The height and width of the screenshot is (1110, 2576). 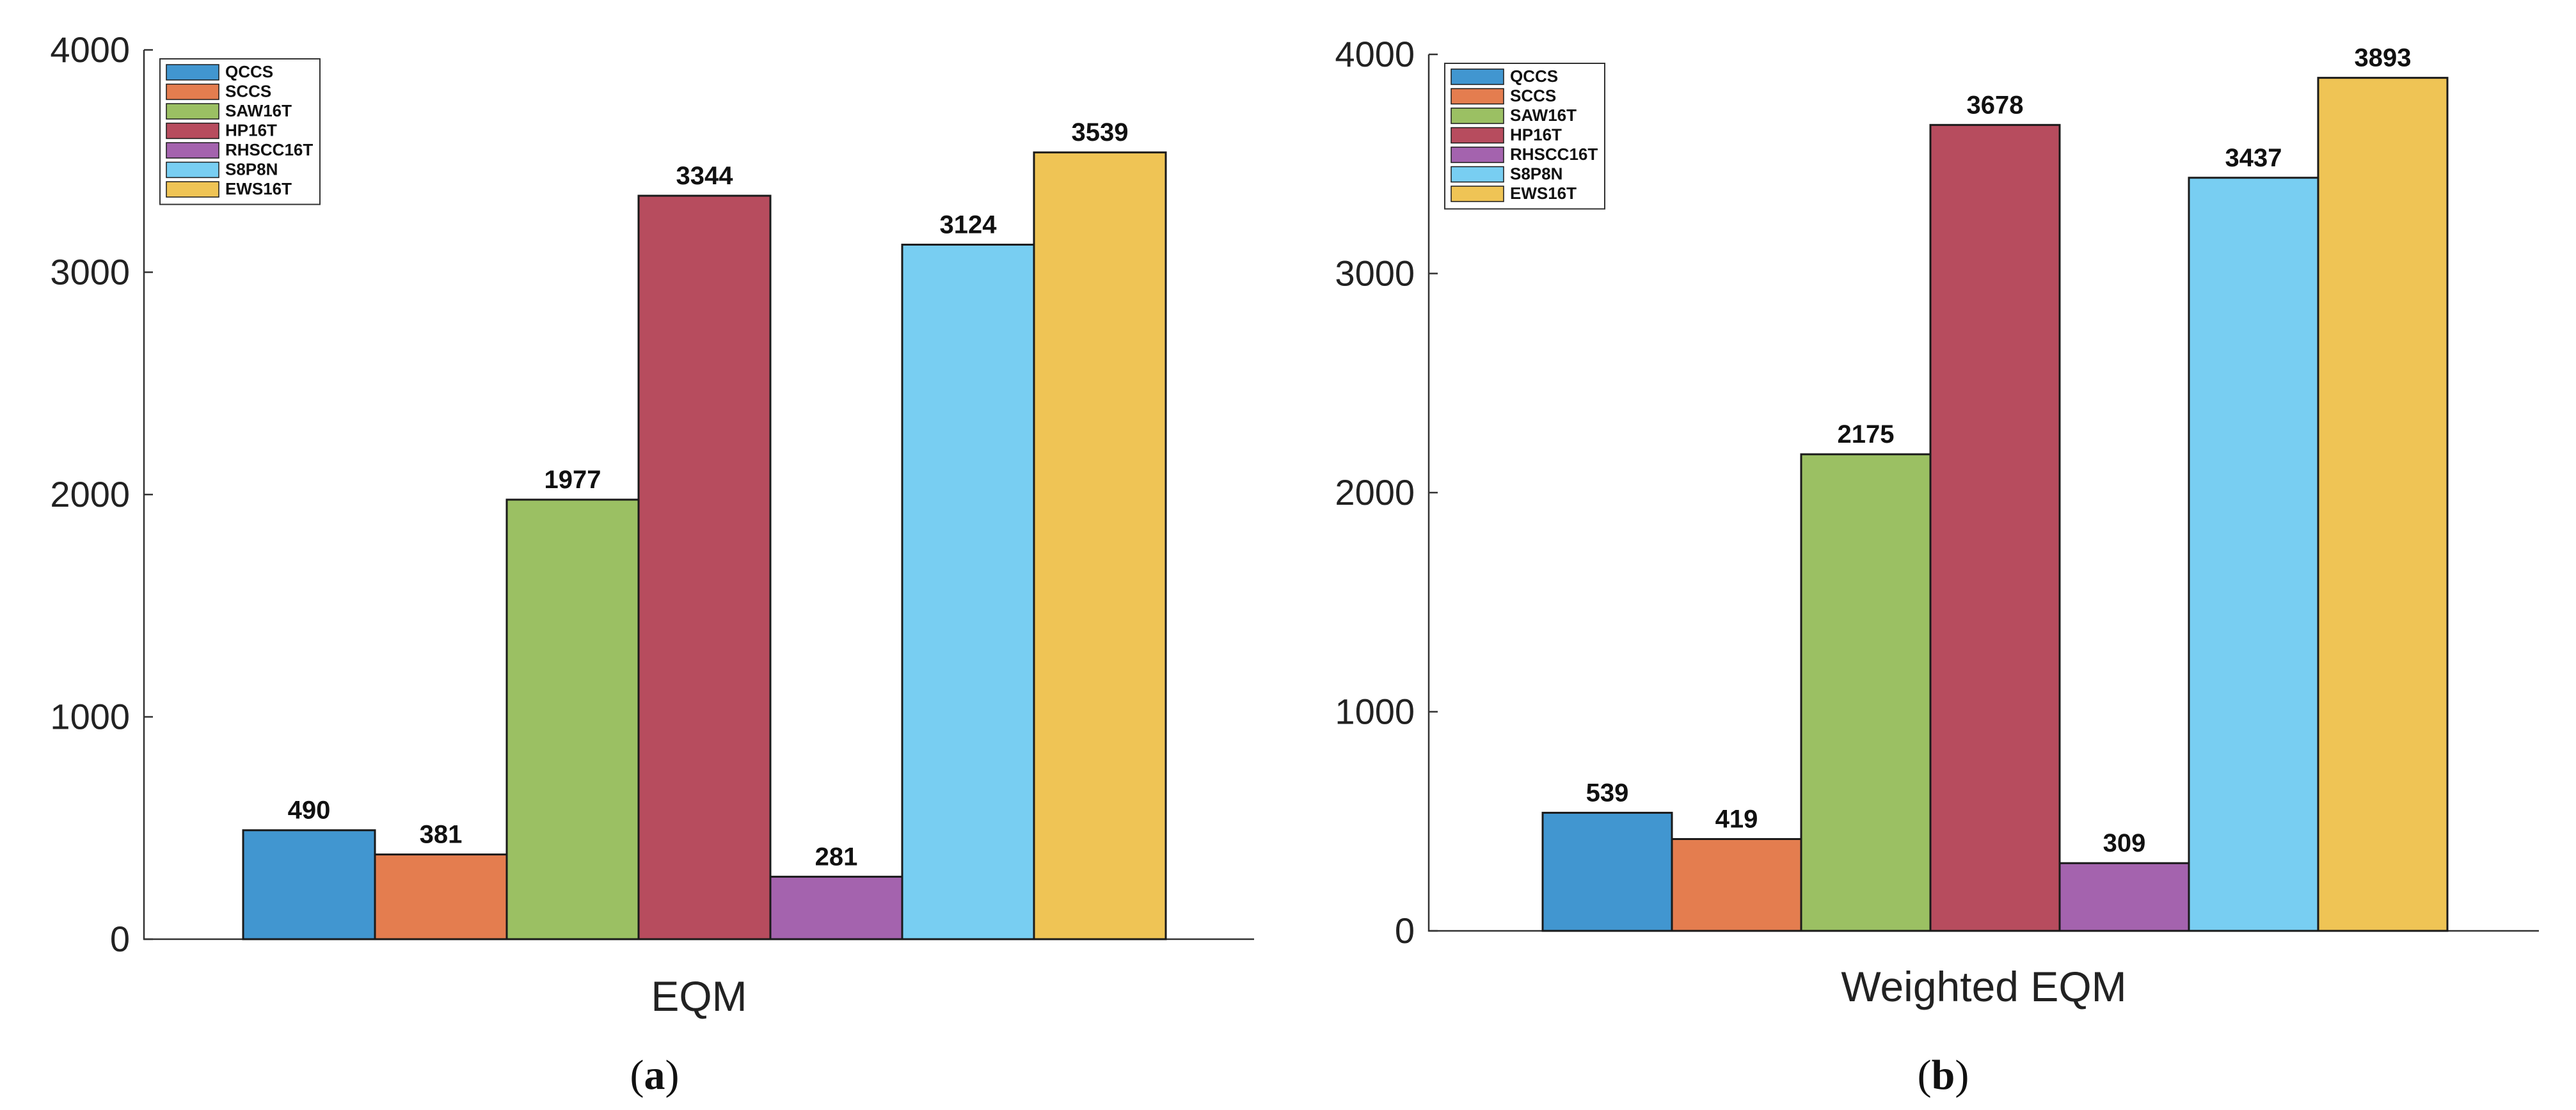 What do you see at coordinates (969, 224) in the screenshot?
I see `data-label: 3124` at bounding box center [969, 224].